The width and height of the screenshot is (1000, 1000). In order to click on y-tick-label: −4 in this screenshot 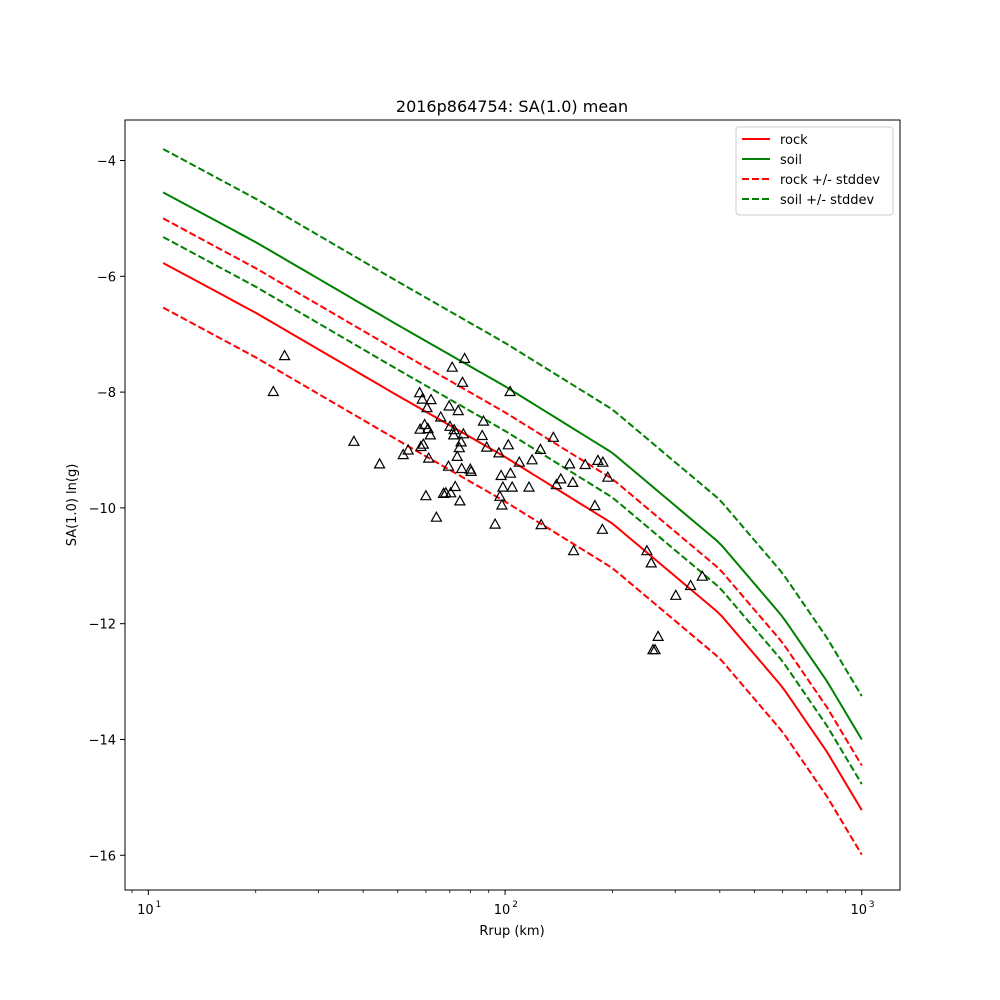, I will do `click(106, 162)`.